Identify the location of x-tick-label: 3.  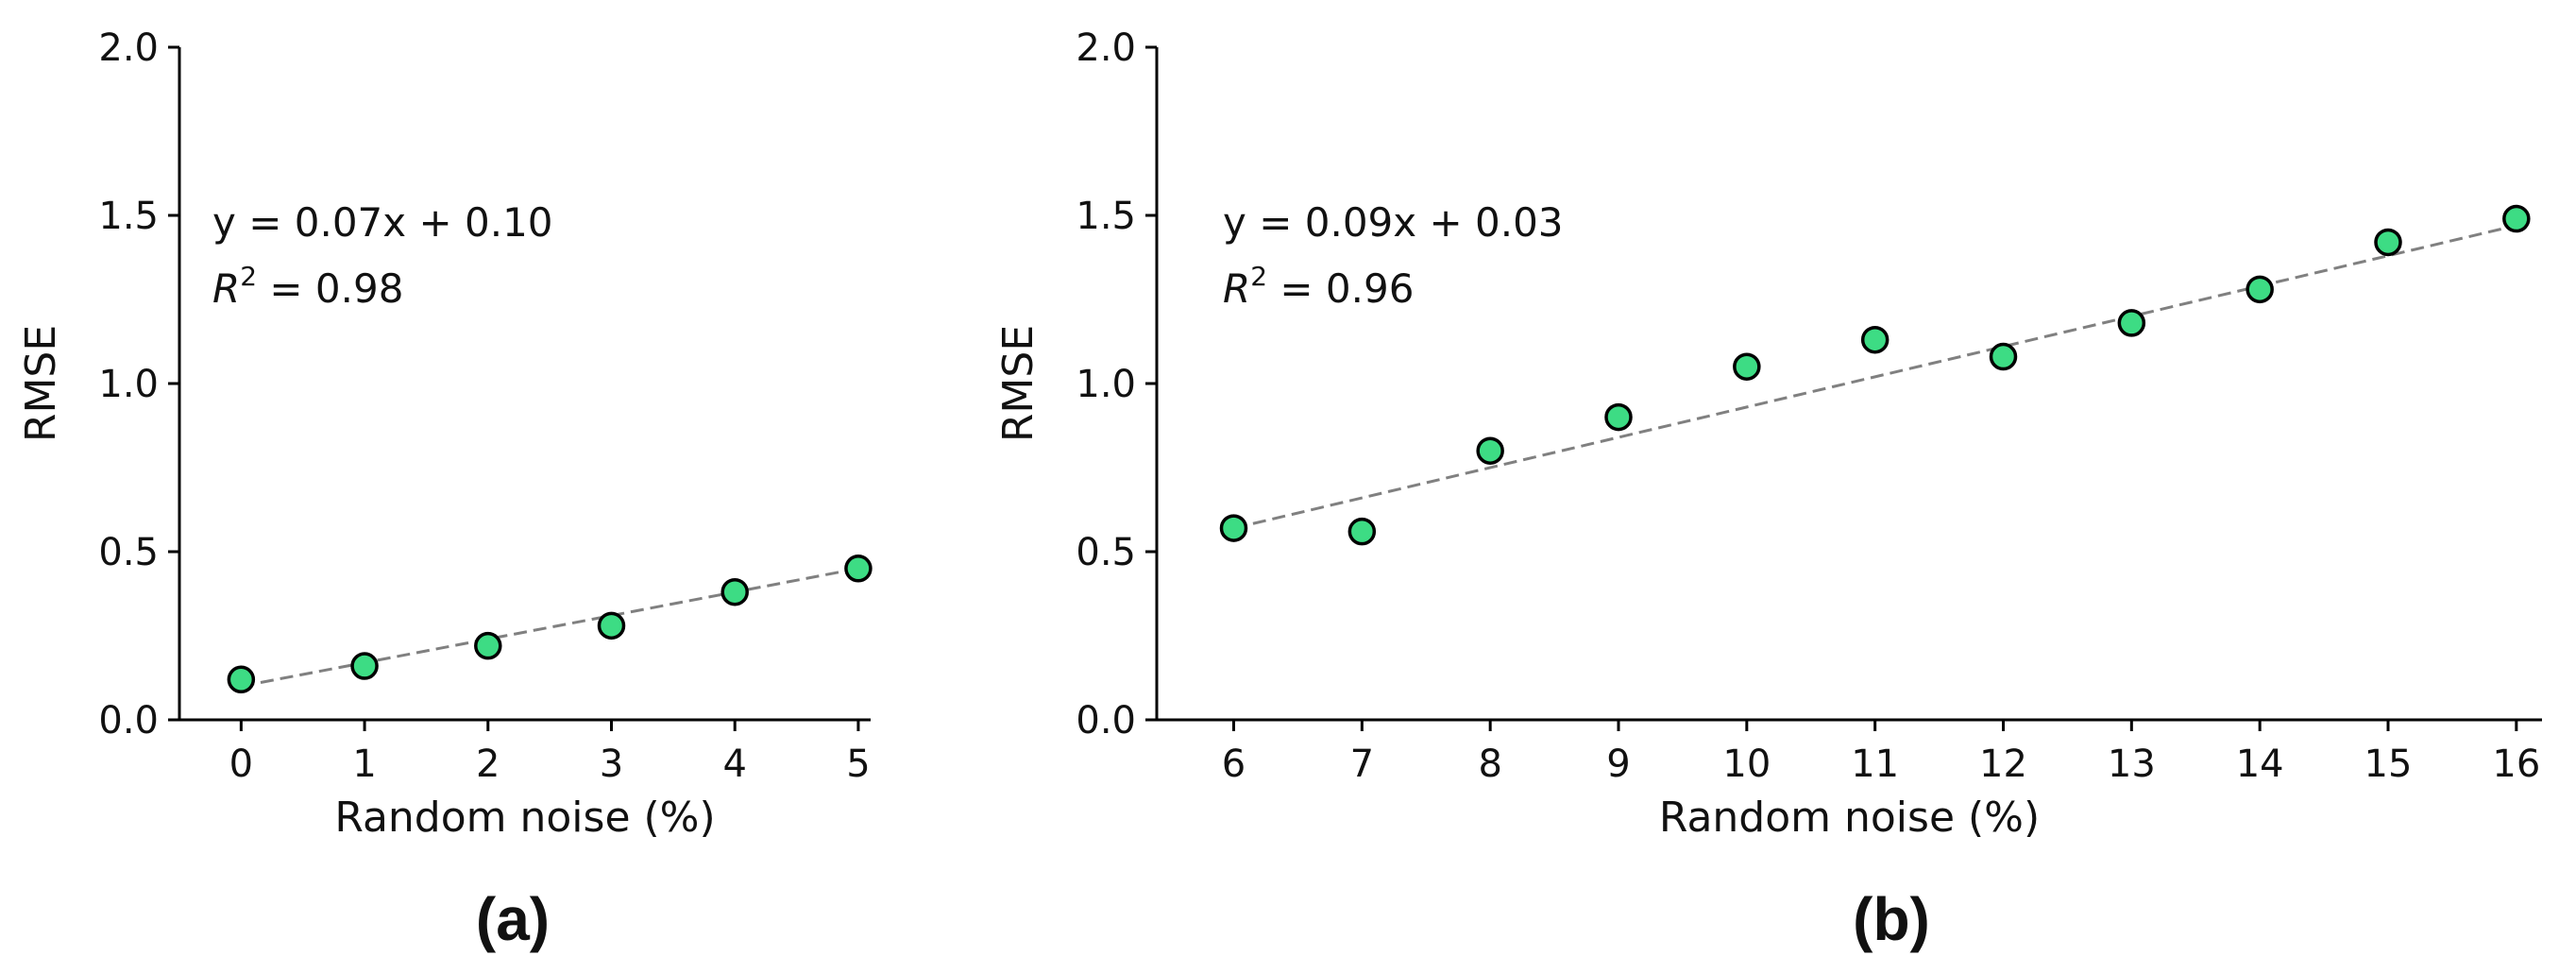
(611, 764).